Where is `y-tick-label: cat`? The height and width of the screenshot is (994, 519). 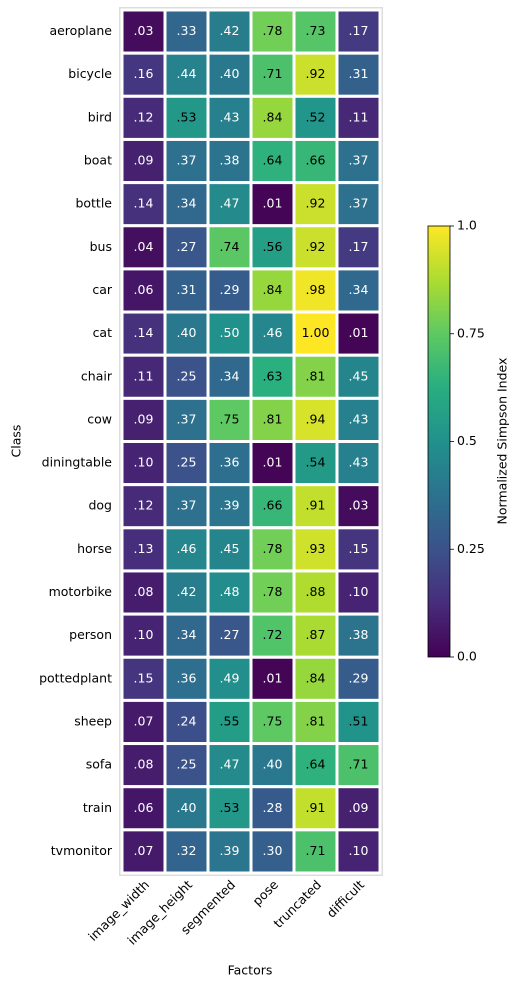 y-tick-label: cat is located at coordinates (103, 332).